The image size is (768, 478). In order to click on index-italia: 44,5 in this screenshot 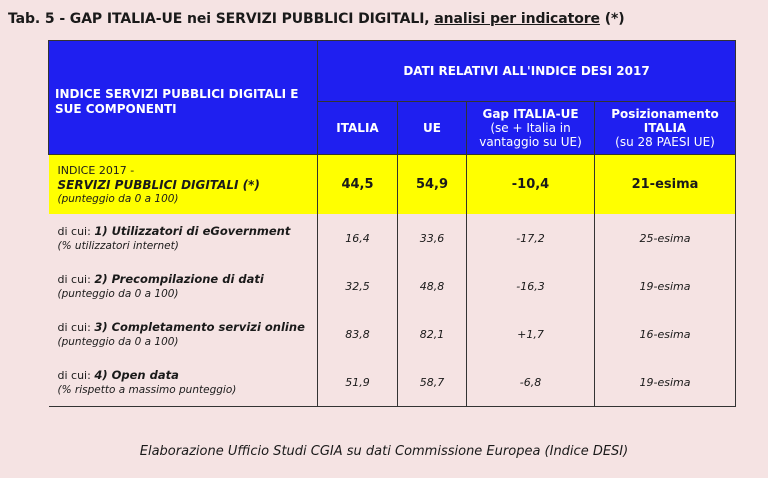, I will do `click(357, 184)`.